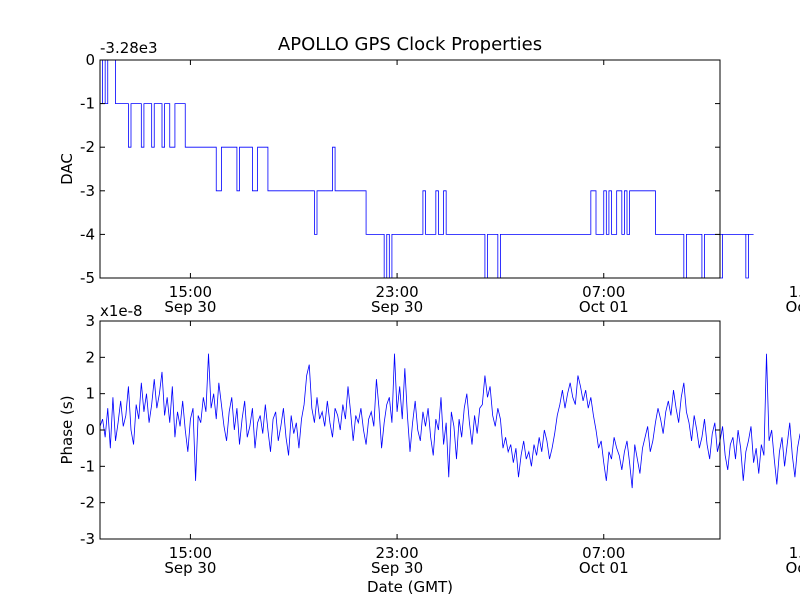 This screenshot has height=600, width=800. Describe the element at coordinates (87, 234) in the screenshot. I see `dac-ytick-label: -4` at that location.